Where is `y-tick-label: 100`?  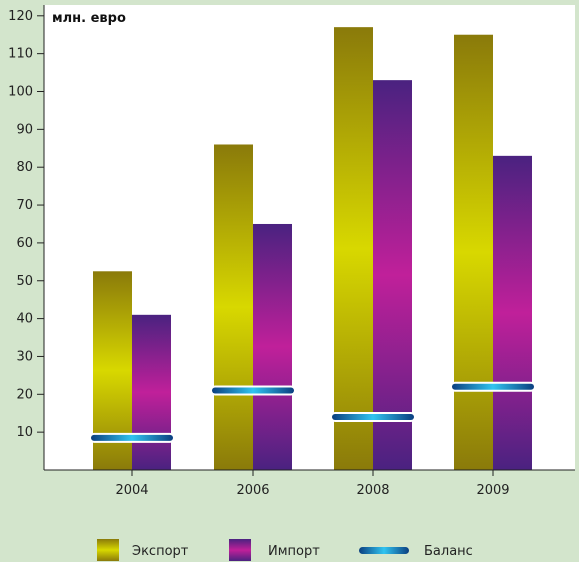
y-tick-label: 100 is located at coordinates (20, 92).